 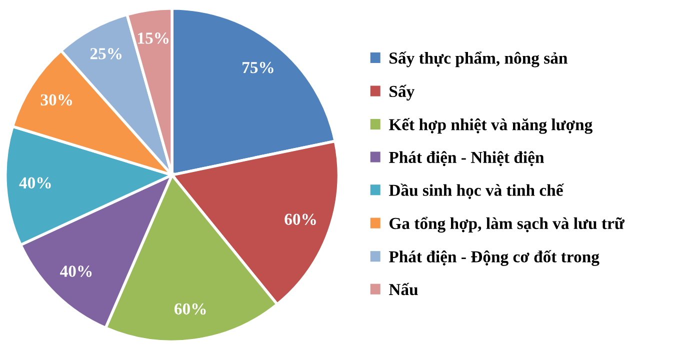 What do you see at coordinates (403, 289) in the screenshot?
I see `legend-label: Nấu` at bounding box center [403, 289].